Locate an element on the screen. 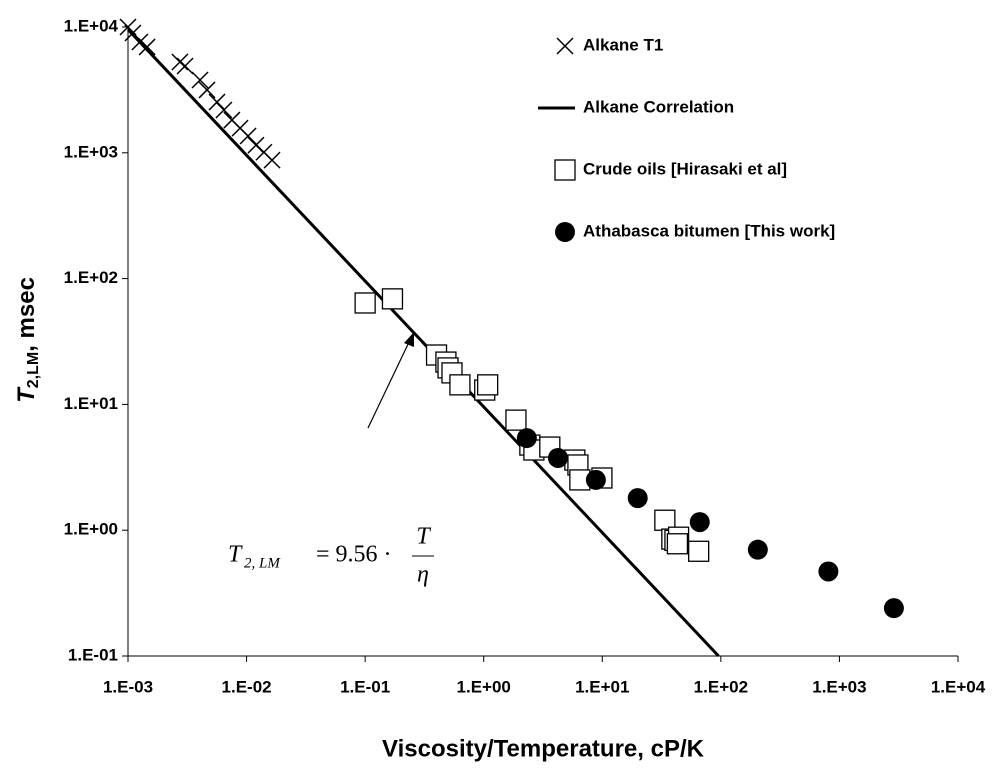 Image resolution: width=1000 pixels, height=771 pixels. y-tick-label: 1.E+04 is located at coordinates (91, 25).